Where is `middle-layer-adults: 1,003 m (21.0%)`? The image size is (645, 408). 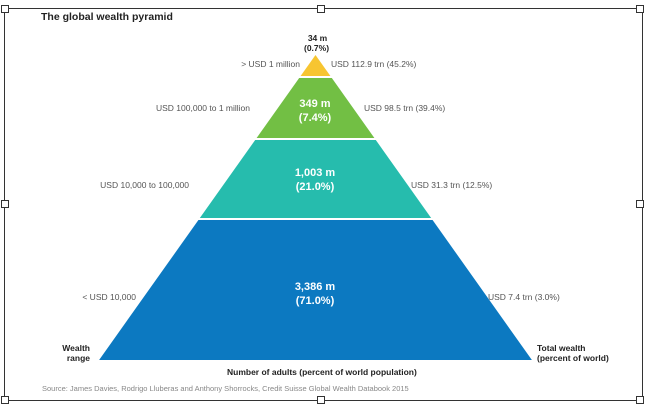
middle-layer-adults: 1,003 m (21.0%) is located at coordinates (315, 180).